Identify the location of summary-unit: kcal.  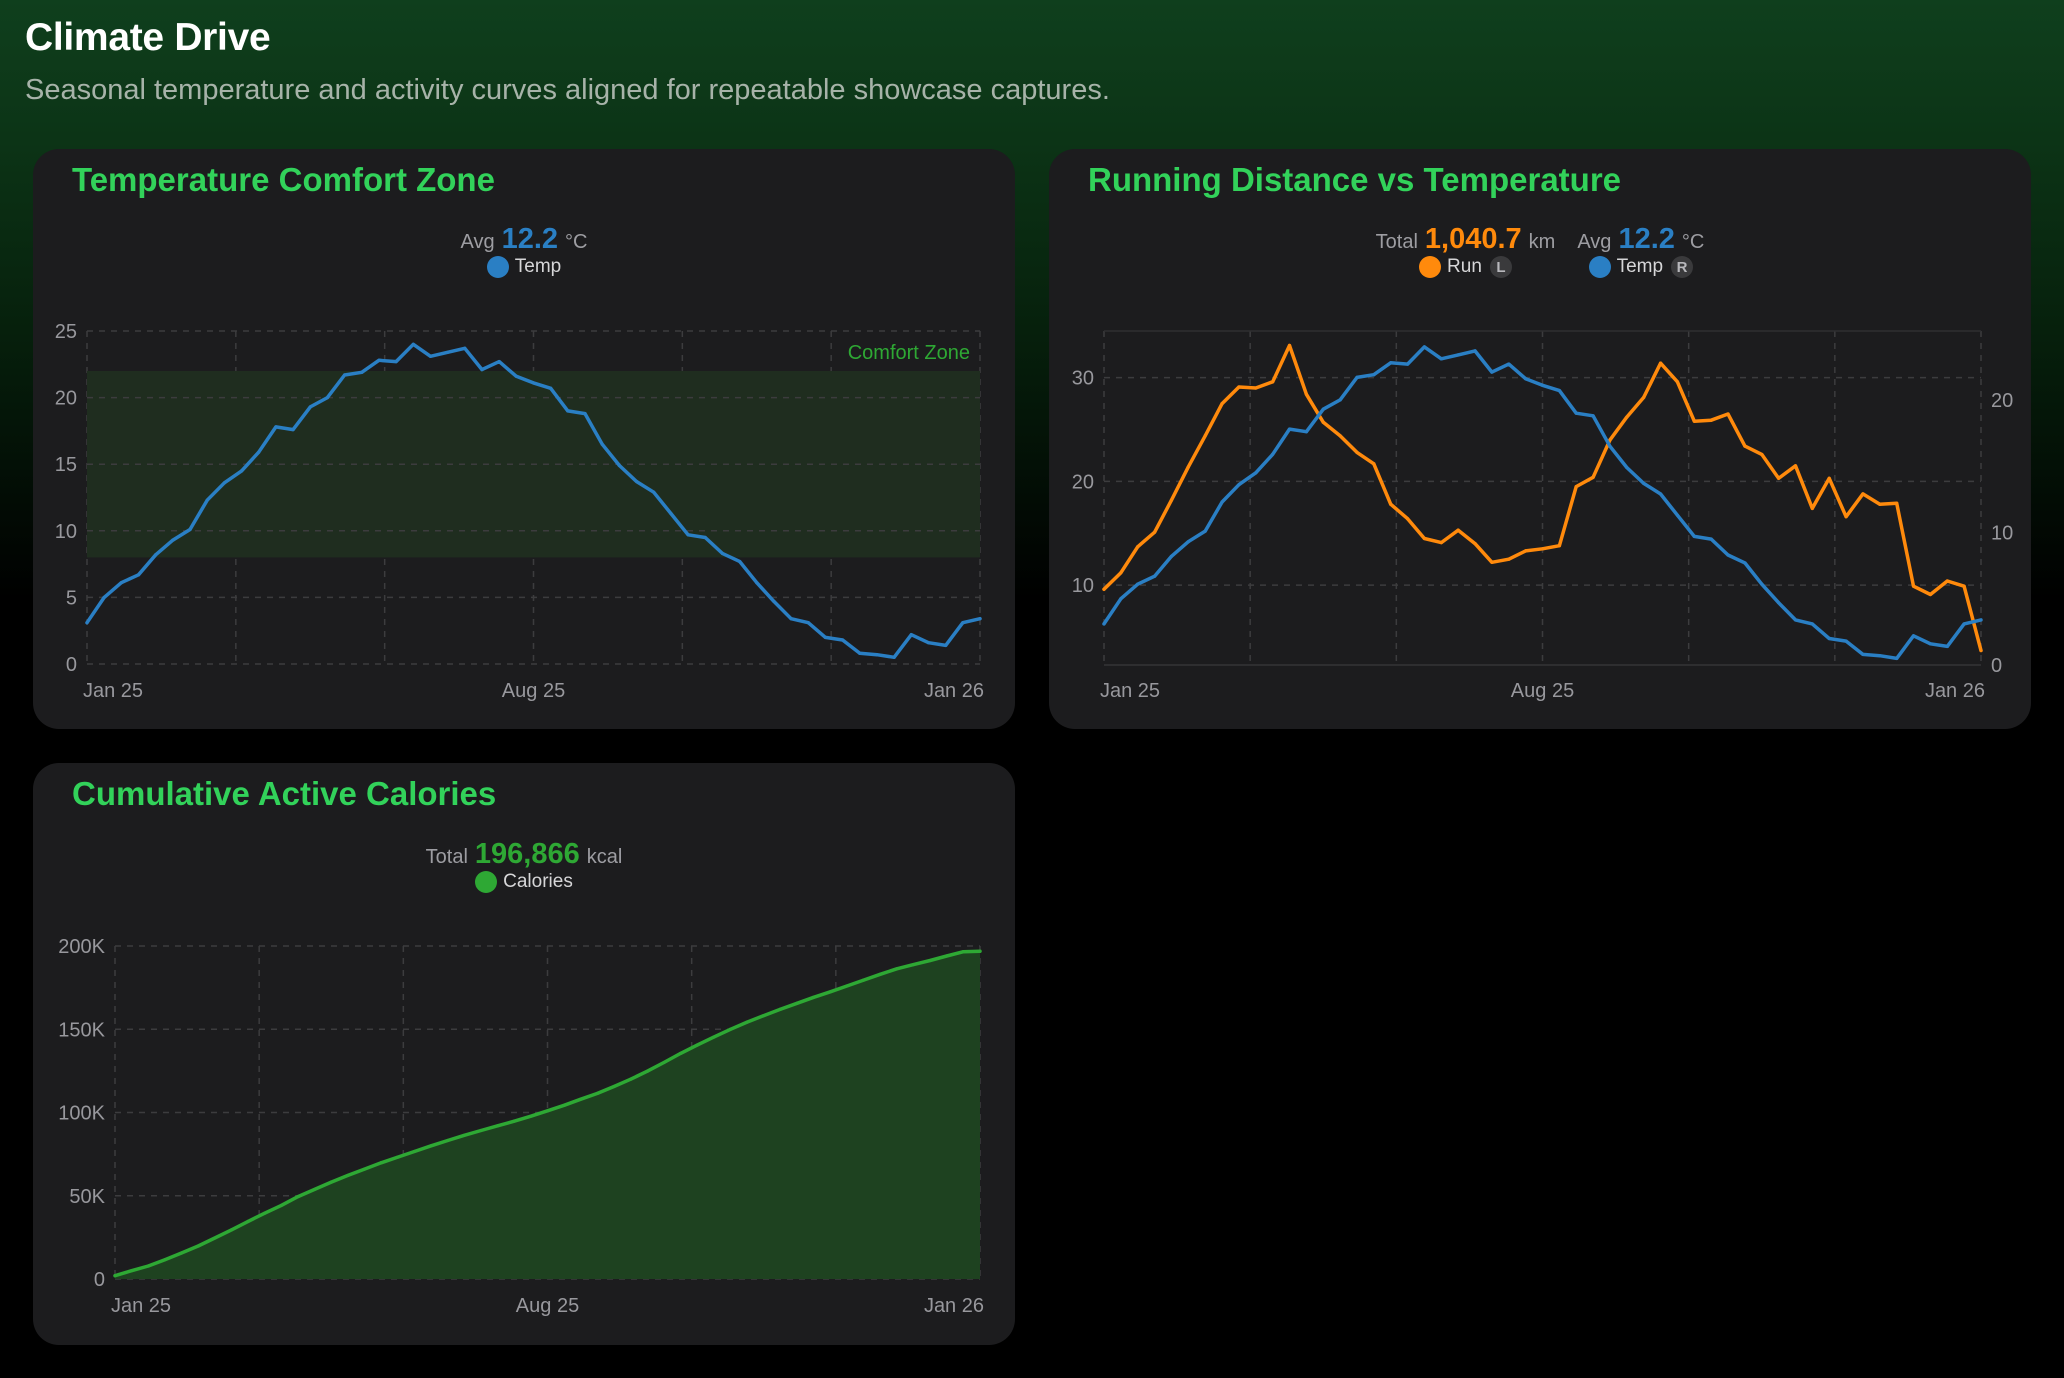
(604, 857).